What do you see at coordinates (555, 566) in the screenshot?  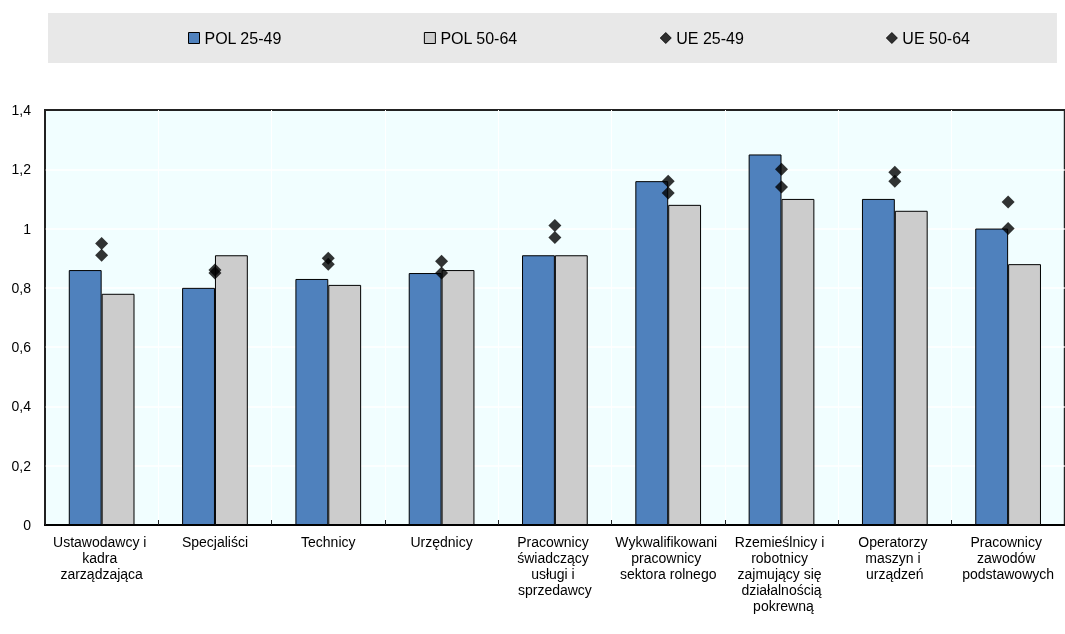 I see `x-tick-label: Pracownicy świadczący usługi i sprzedawcy` at bounding box center [555, 566].